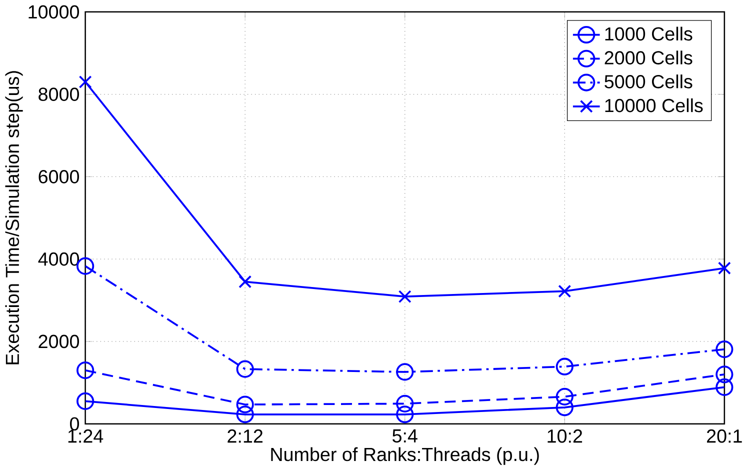 This screenshot has height=470, width=748. Describe the element at coordinates (405, 436) in the screenshot. I see `x-tick-label: 5:4` at that location.